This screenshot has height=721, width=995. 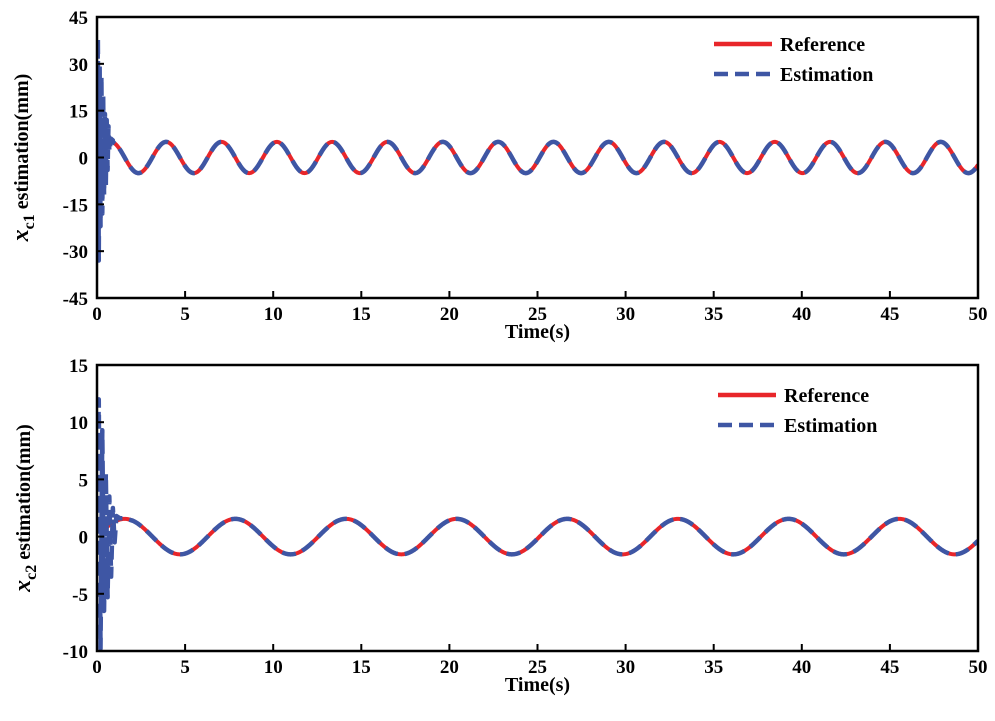 I want to click on y-axis-label: xc1 estimation(mm), so click(x=23, y=158).